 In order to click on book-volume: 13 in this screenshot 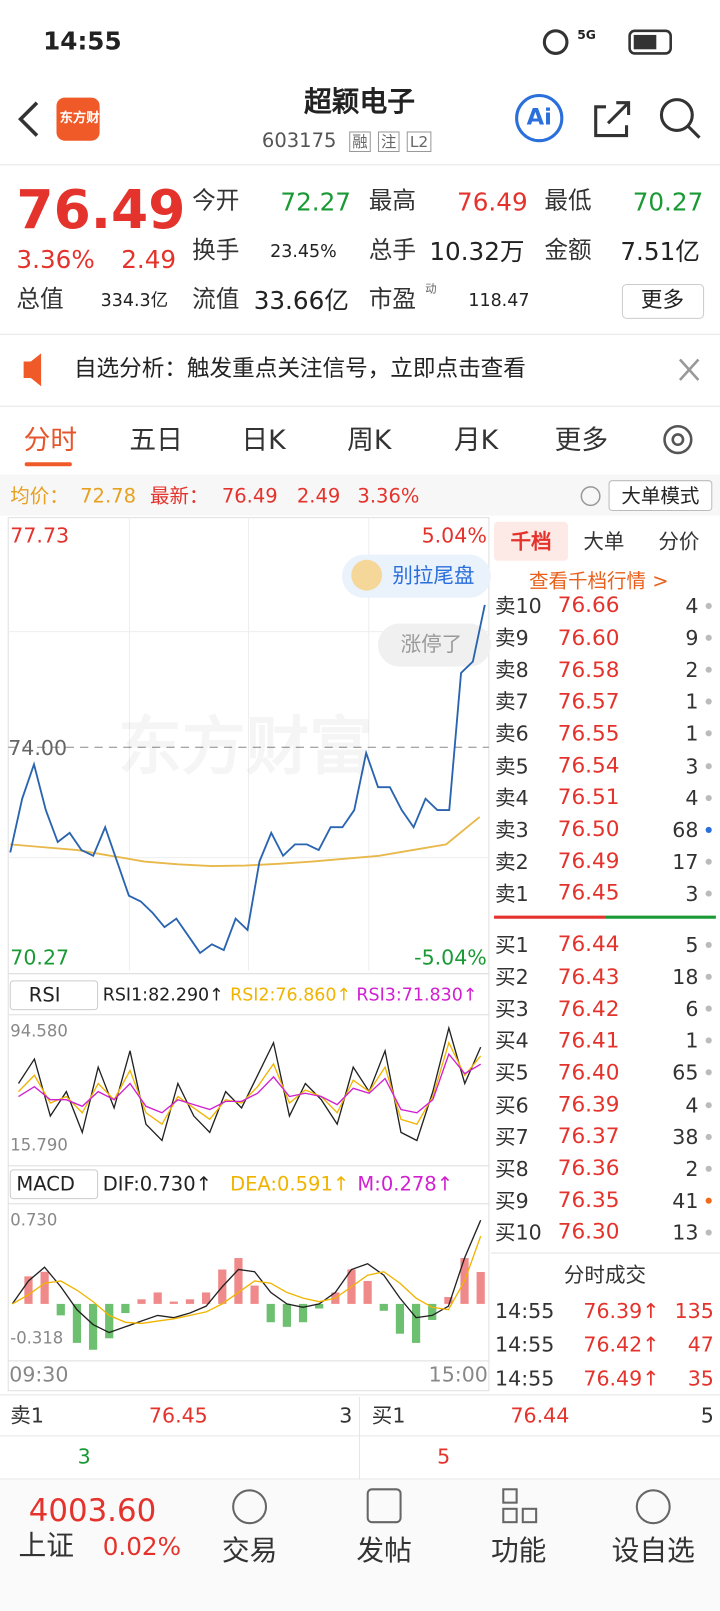, I will do `click(685, 1232)`.